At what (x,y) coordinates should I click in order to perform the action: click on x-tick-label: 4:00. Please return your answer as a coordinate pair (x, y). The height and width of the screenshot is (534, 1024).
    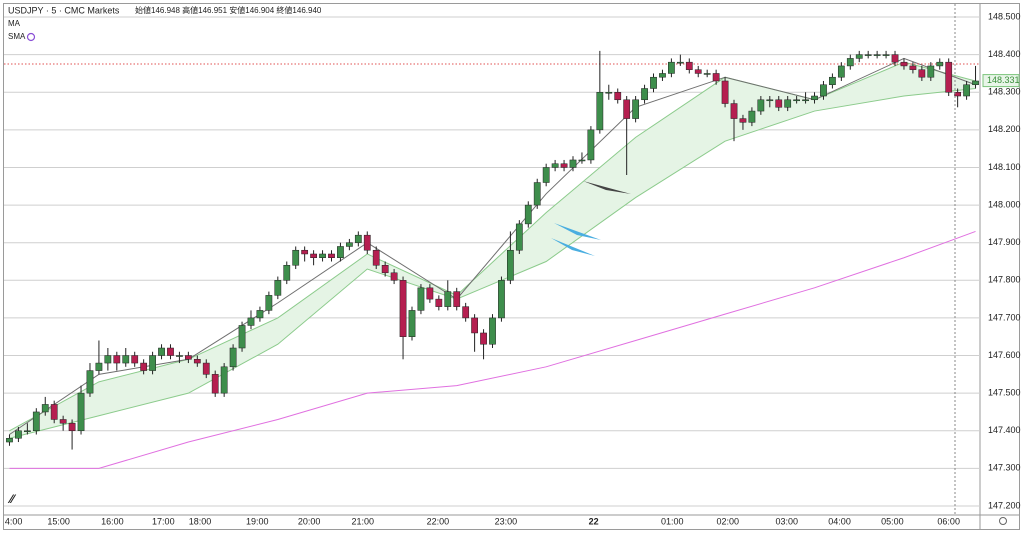
    Looking at the image, I should click on (14, 521).